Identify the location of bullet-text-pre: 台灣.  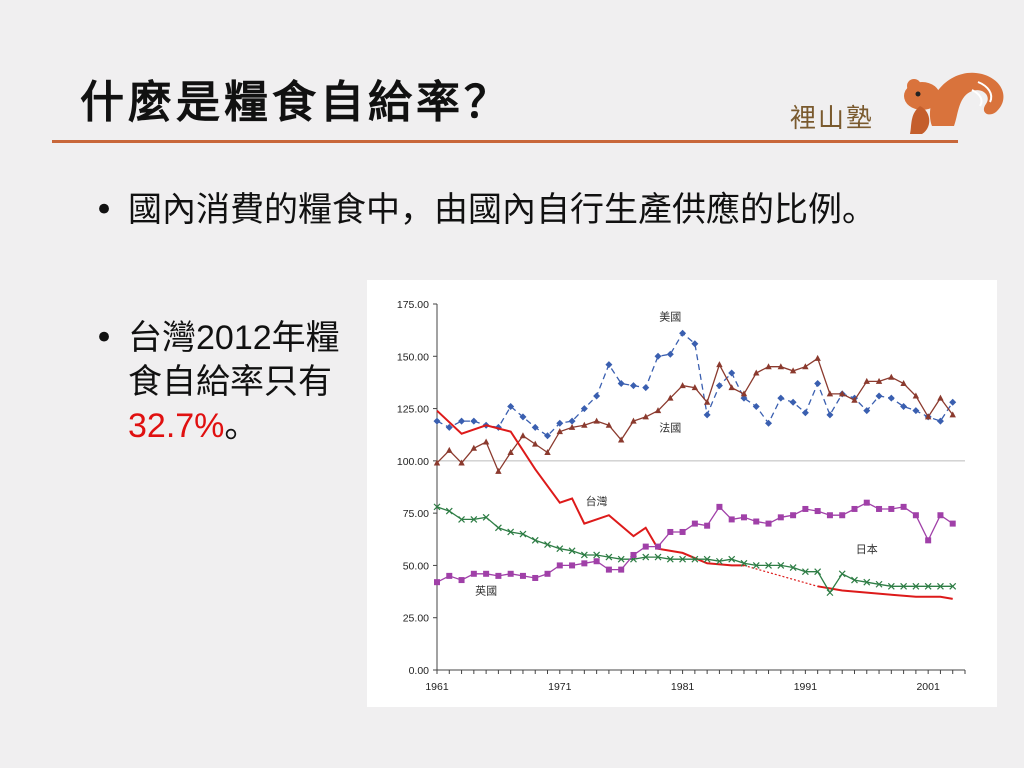
(162, 338).